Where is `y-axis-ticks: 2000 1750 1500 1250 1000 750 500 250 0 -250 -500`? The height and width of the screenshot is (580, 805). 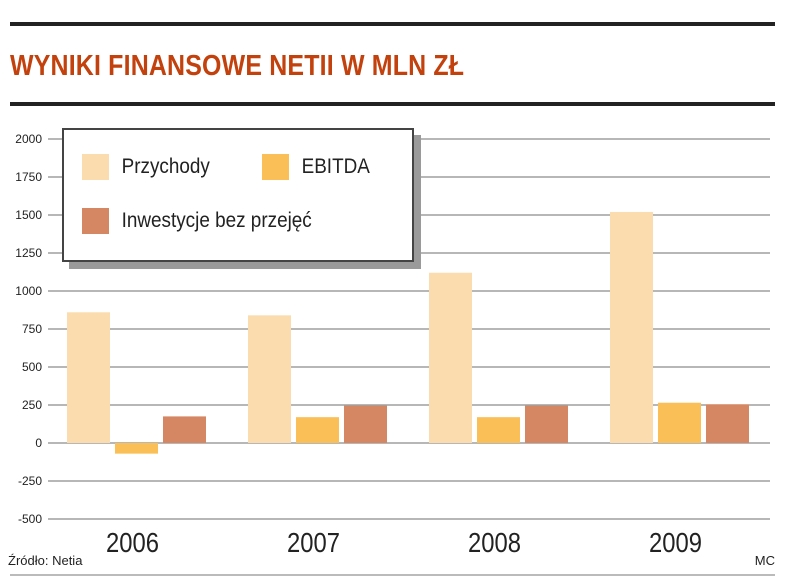
y-axis-ticks: 2000 1750 1500 1250 1000 750 500 250 0 -250 -500 is located at coordinates (28, 329).